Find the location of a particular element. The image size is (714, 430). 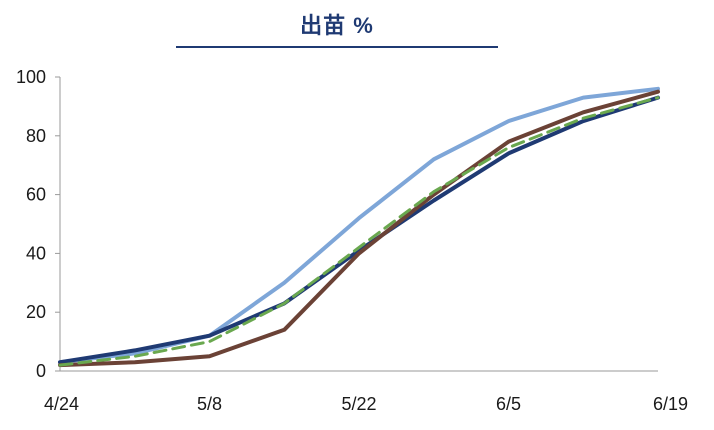

x-tick-label: 5/22 is located at coordinates (358, 404).